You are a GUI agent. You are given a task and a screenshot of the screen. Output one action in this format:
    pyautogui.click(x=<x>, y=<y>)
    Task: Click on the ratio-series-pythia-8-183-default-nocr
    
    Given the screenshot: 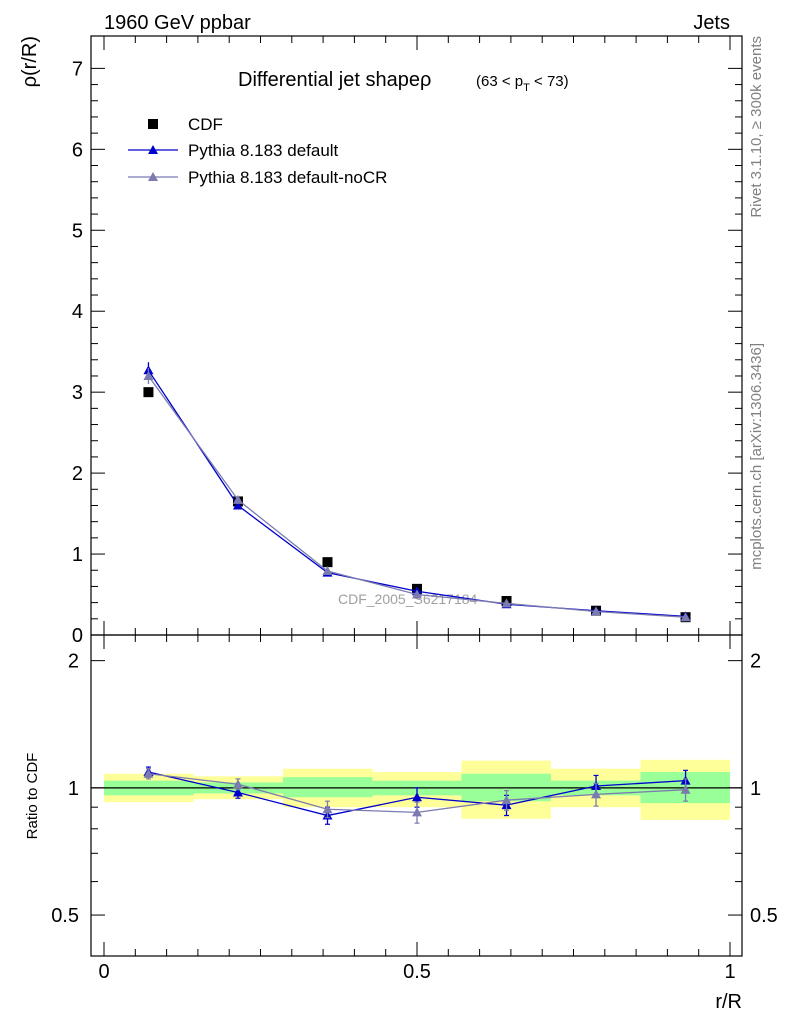 What is the action you would take?
    pyautogui.click(x=417, y=796)
    